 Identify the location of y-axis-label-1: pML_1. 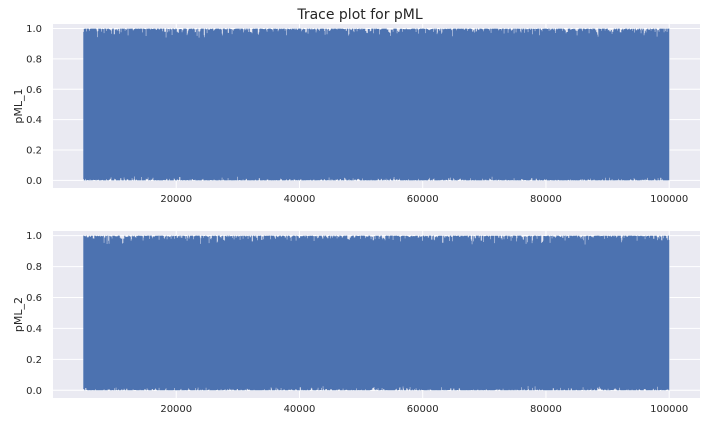
(18, 105).